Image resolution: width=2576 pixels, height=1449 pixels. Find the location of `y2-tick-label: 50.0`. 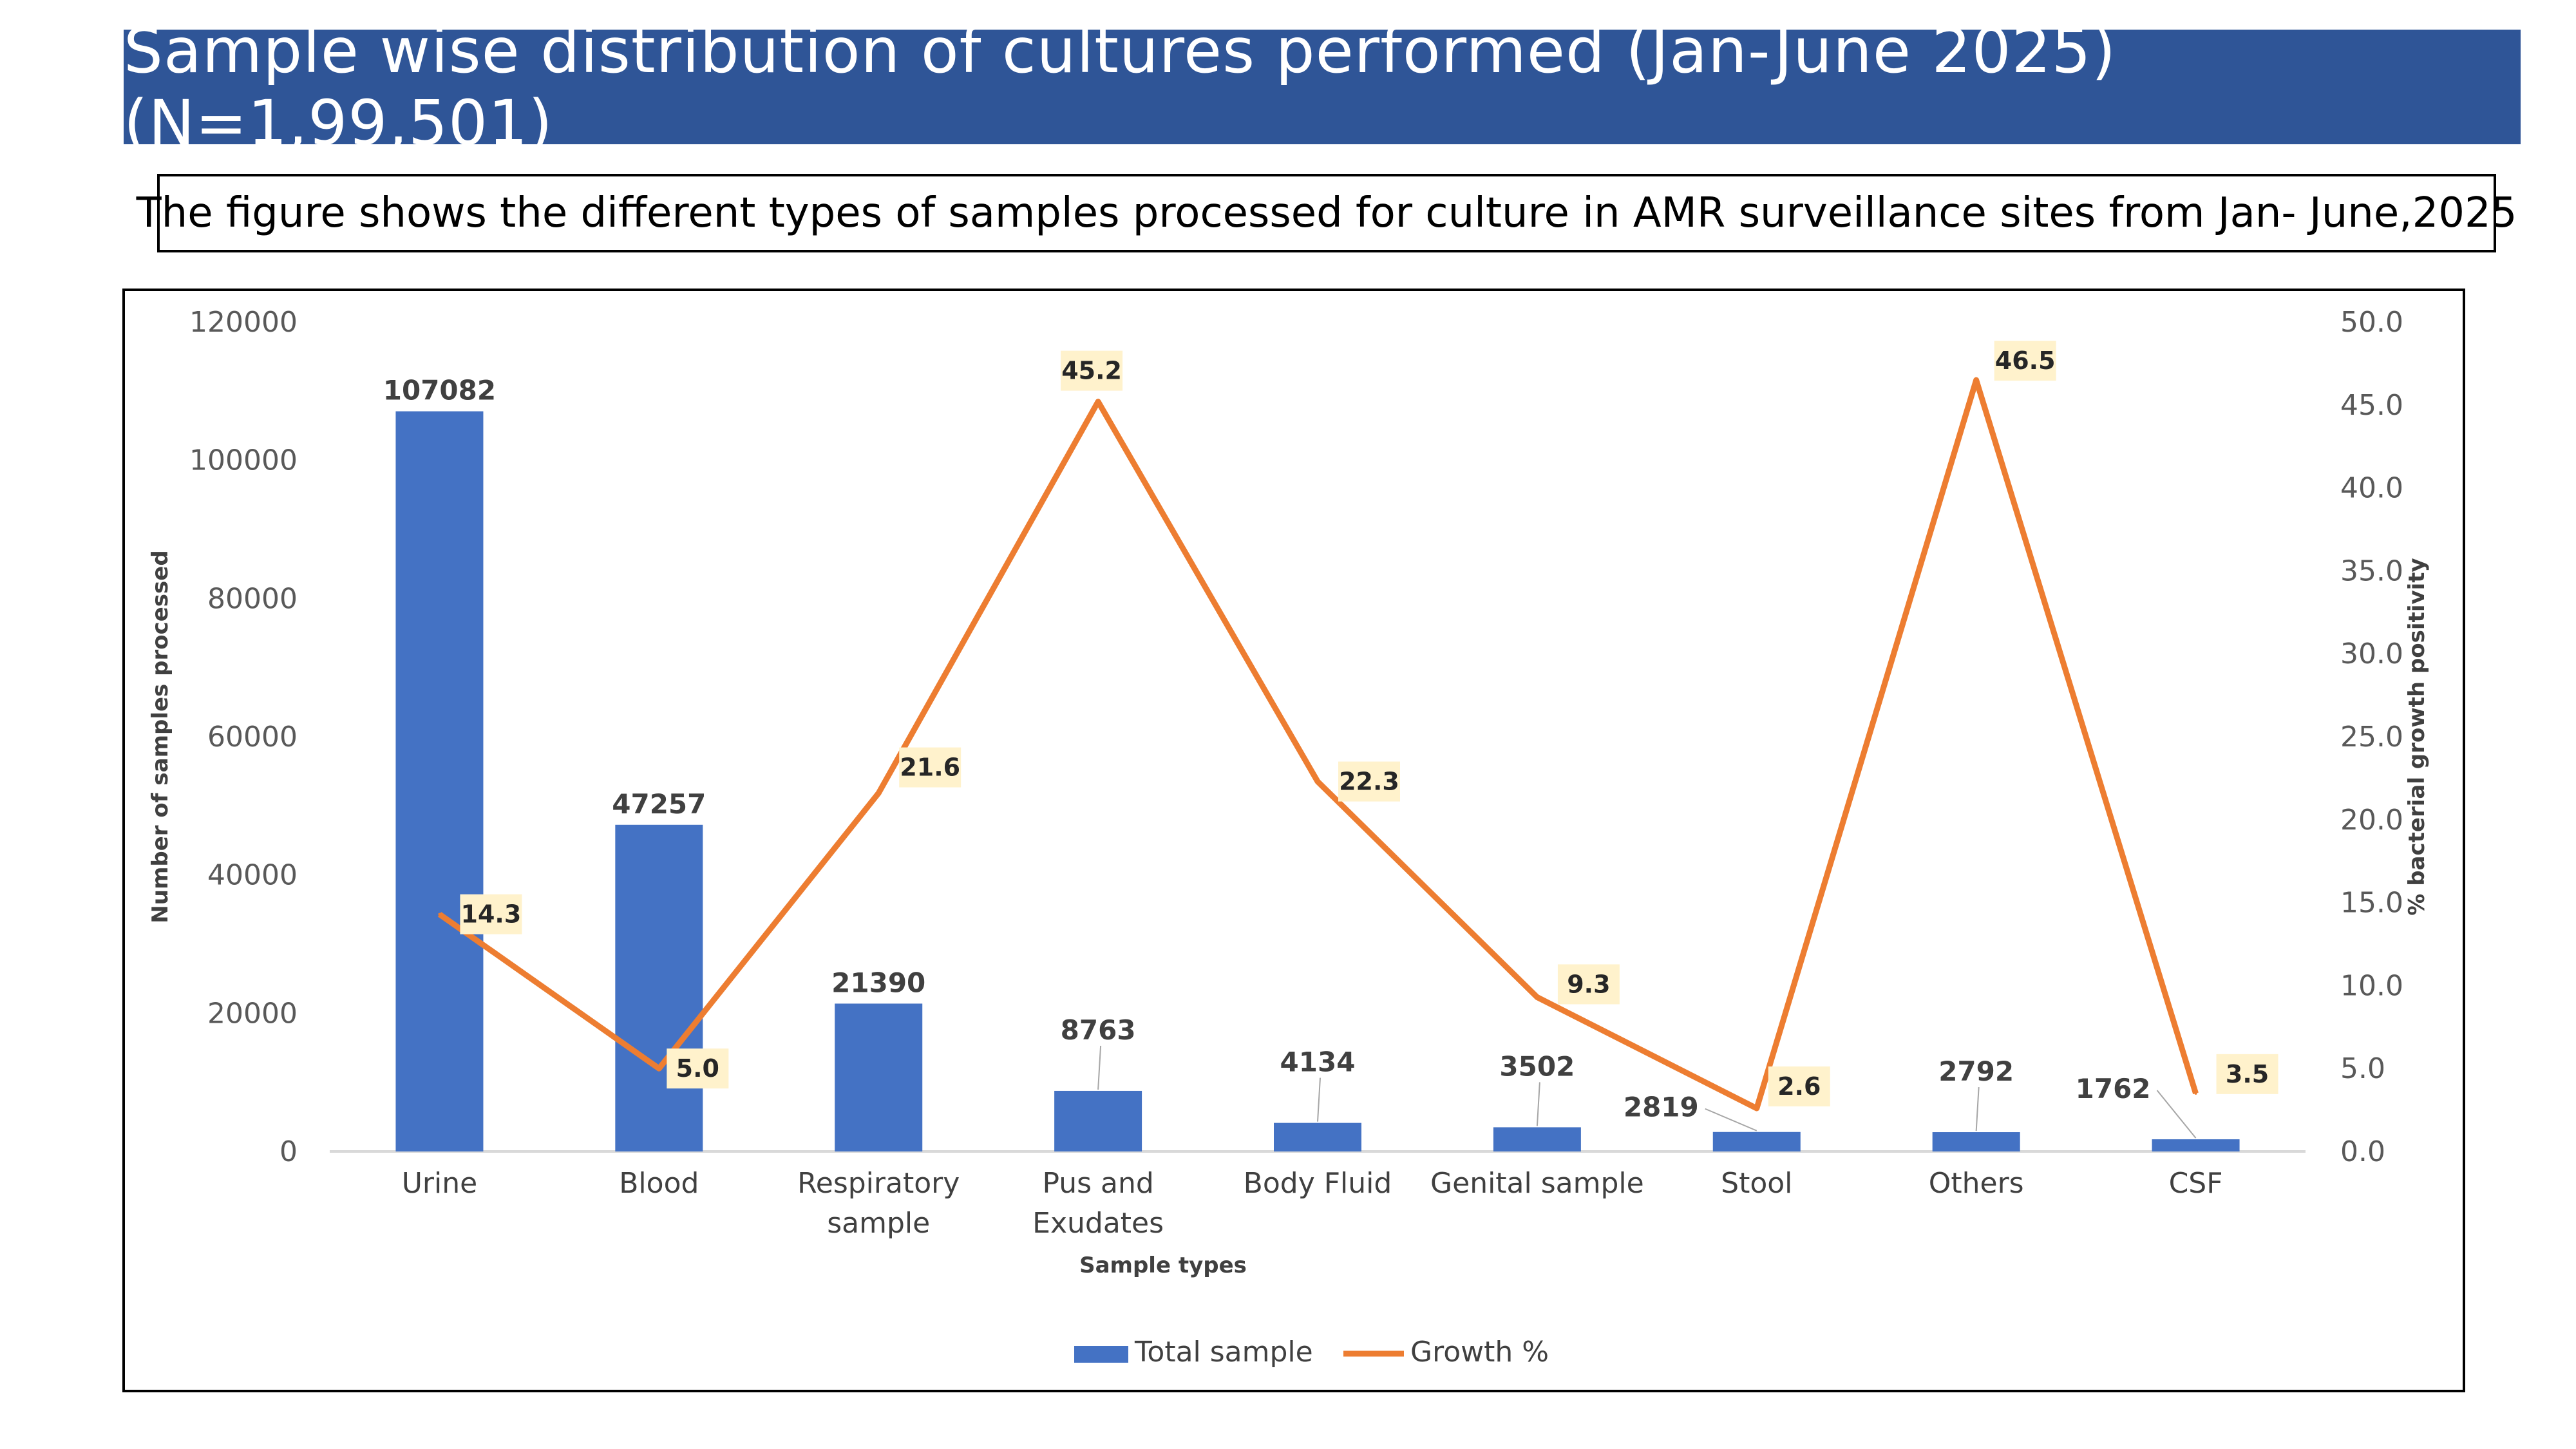

y2-tick-label: 50.0 is located at coordinates (2371, 322).